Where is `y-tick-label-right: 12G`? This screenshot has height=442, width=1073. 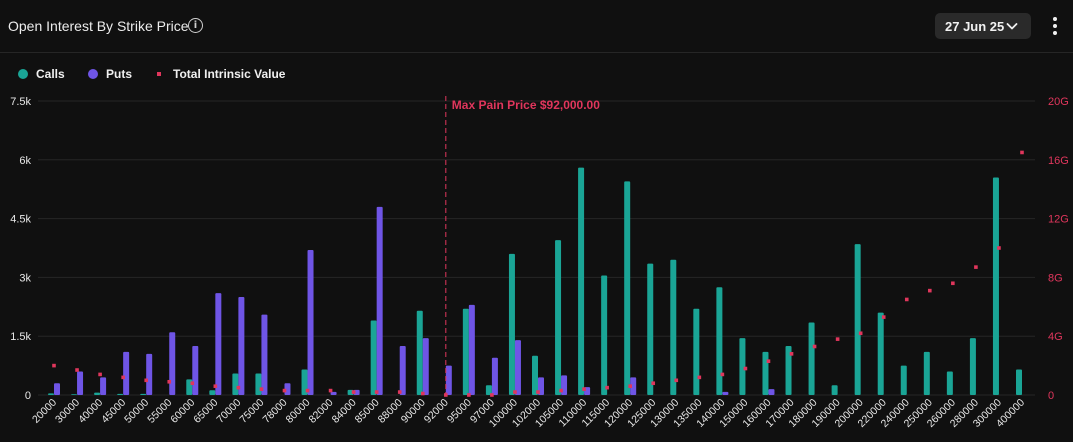 y-tick-label-right: 12G is located at coordinates (1058, 220).